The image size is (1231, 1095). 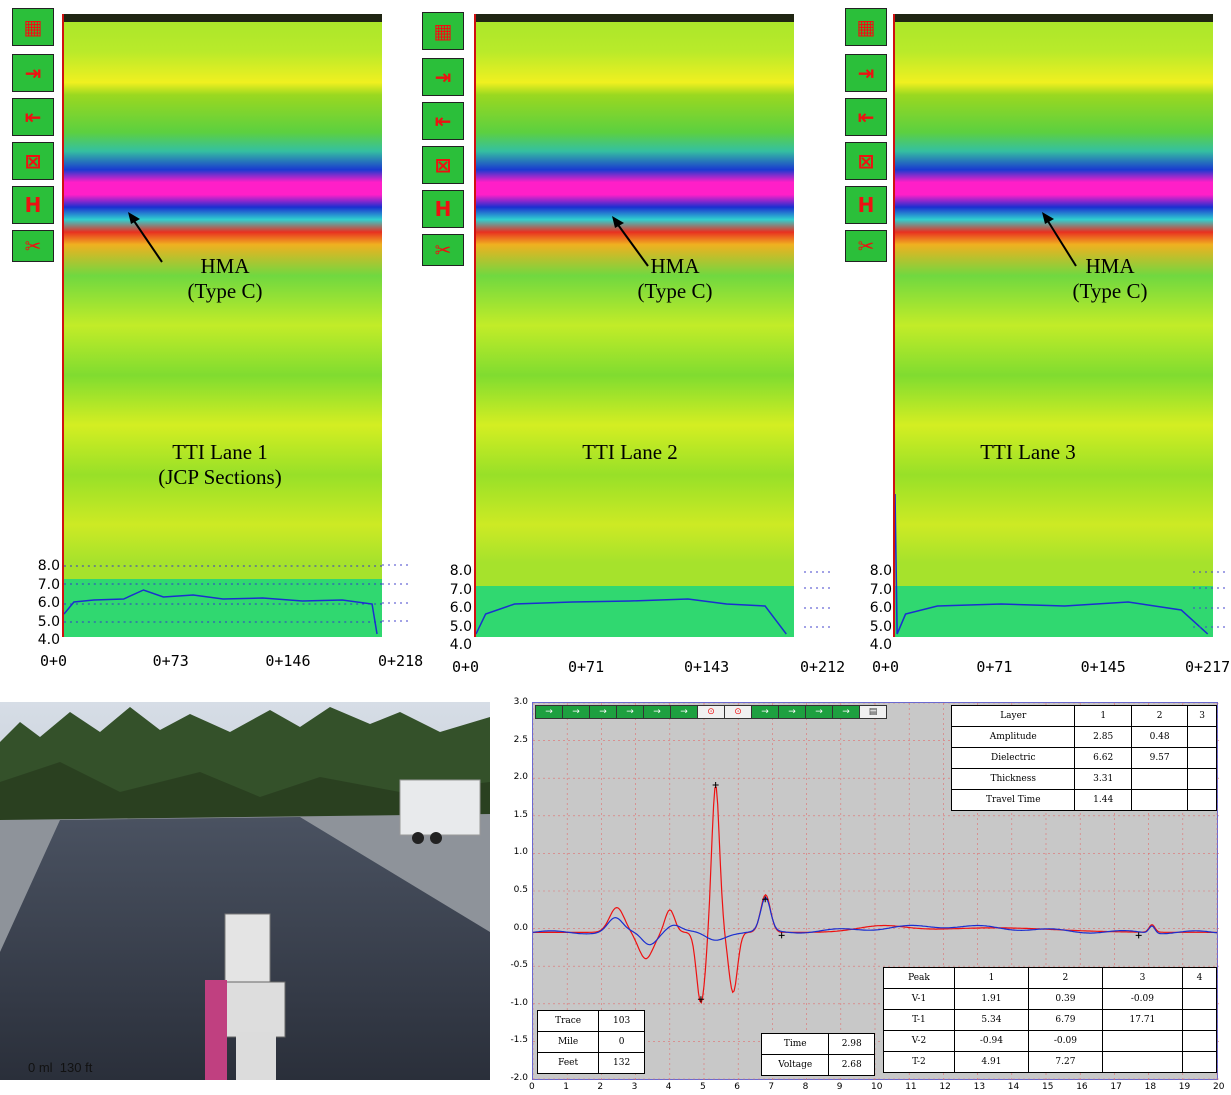 What do you see at coordinates (460, 608) in the screenshot?
I see `scale-tick: 6.0` at bounding box center [460, 608].